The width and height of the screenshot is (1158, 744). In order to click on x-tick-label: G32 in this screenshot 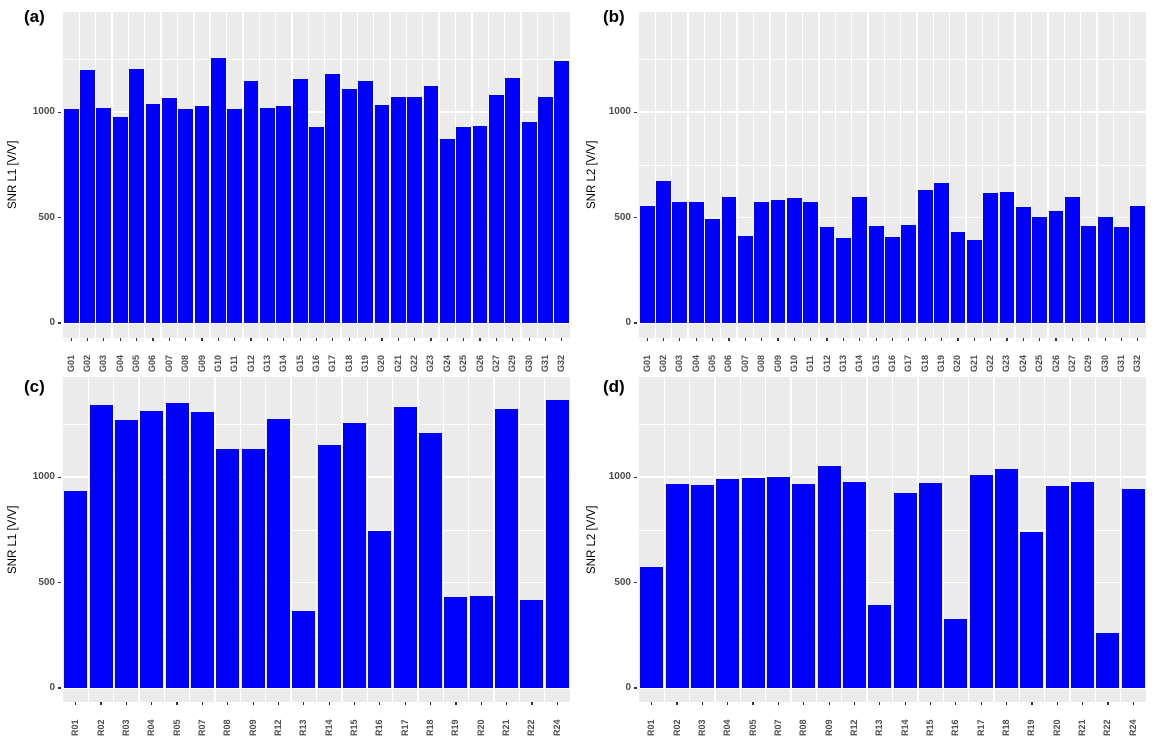, I will do `click(1137, 363)`.